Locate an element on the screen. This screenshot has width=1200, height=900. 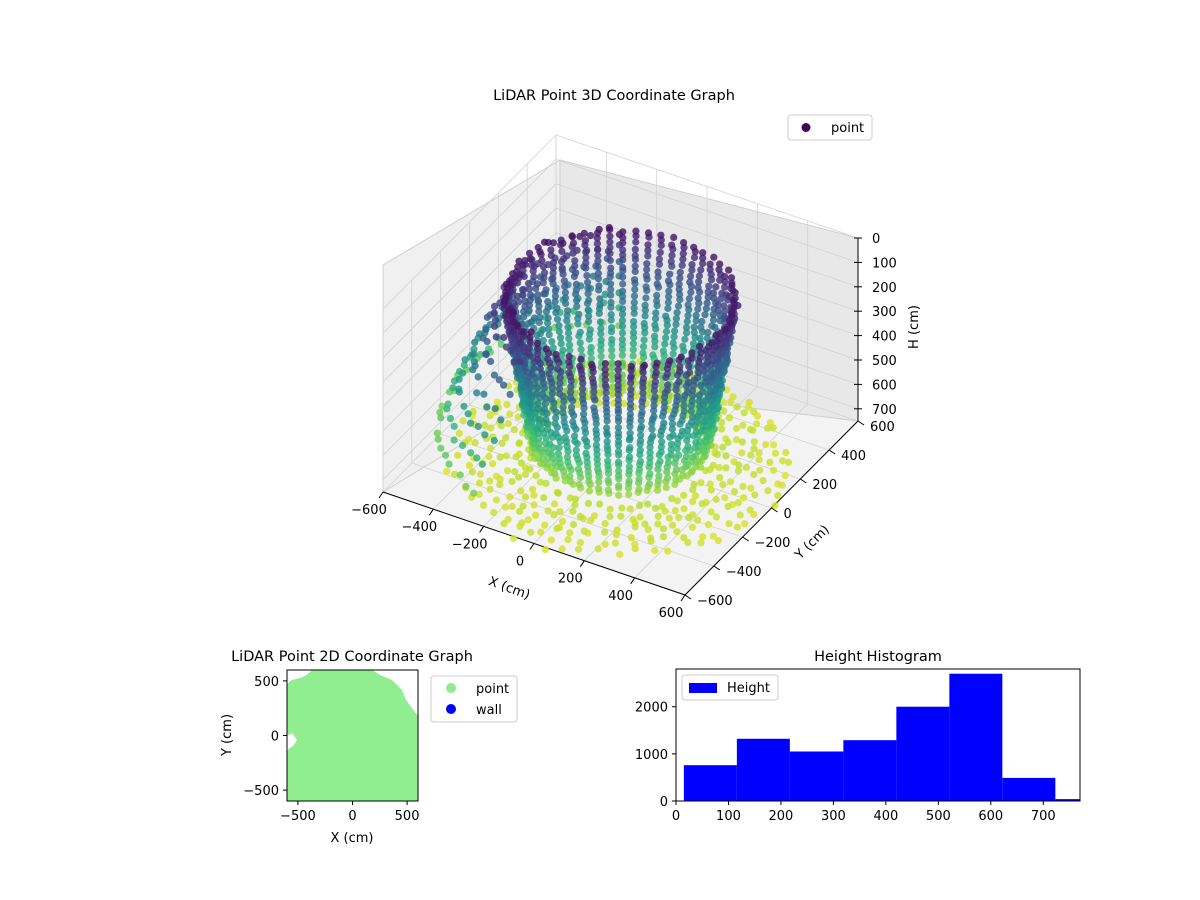
point-3d-2061 is located at coordinates (667, 390).